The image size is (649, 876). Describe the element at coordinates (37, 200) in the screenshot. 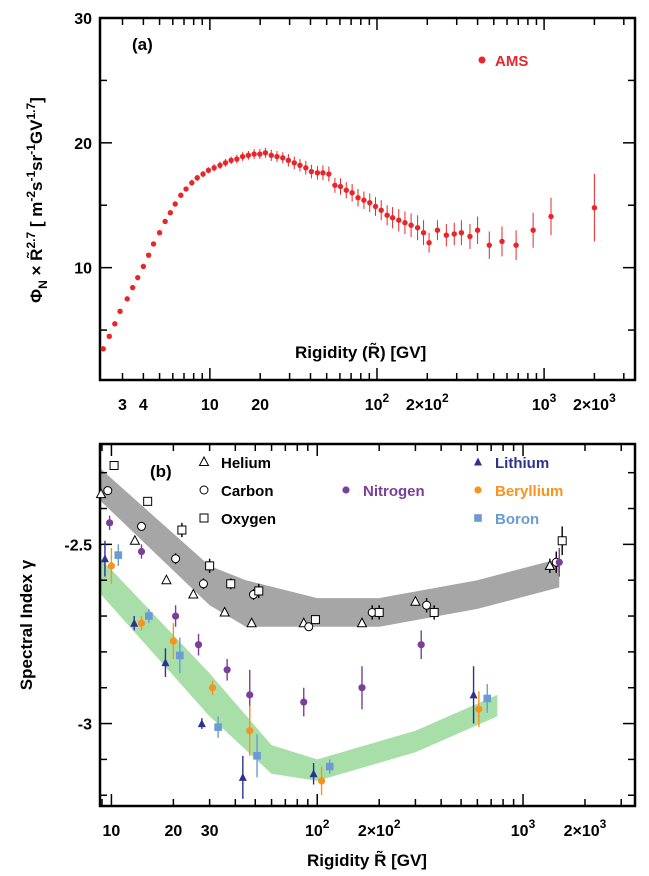

I see `panel-a-y-axis-title: ΦN × R̃2.7 [ m-2s-1sr-1GV1.7]` at that location.